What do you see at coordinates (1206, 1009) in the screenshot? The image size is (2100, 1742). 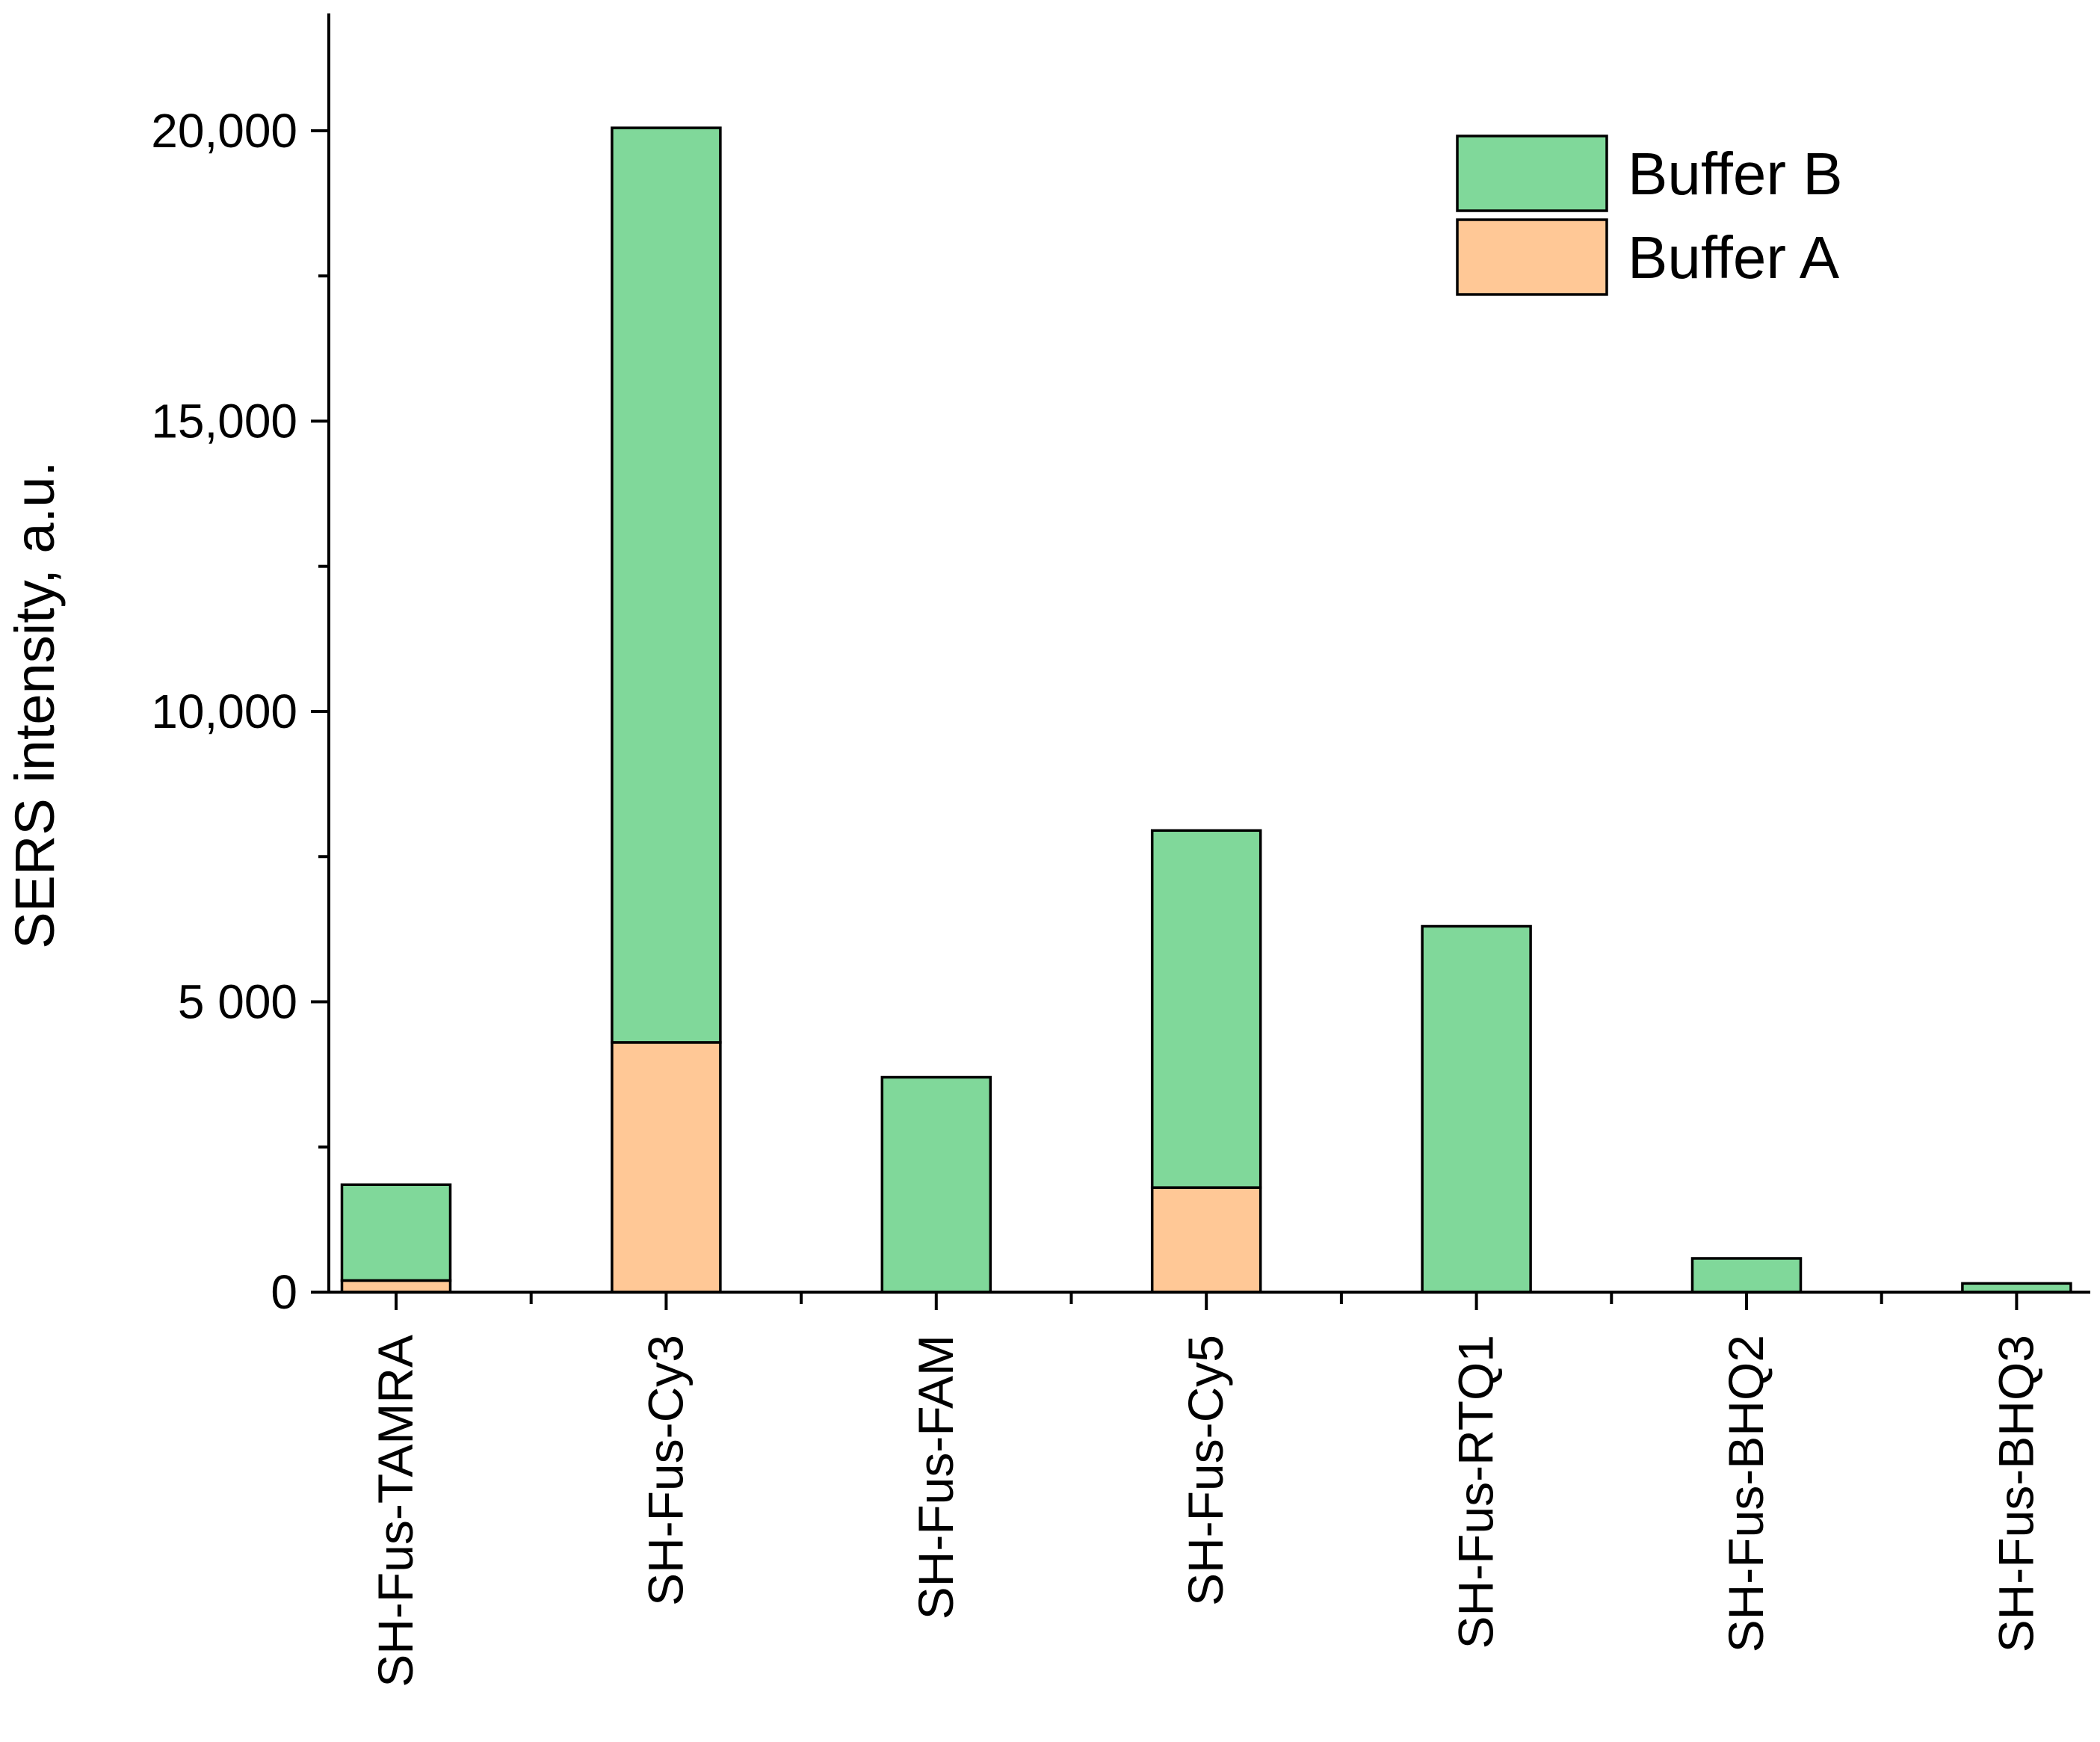 I see `bar-buffer-b-sh-fus-cy5` at bounding box center [1206, 1009].